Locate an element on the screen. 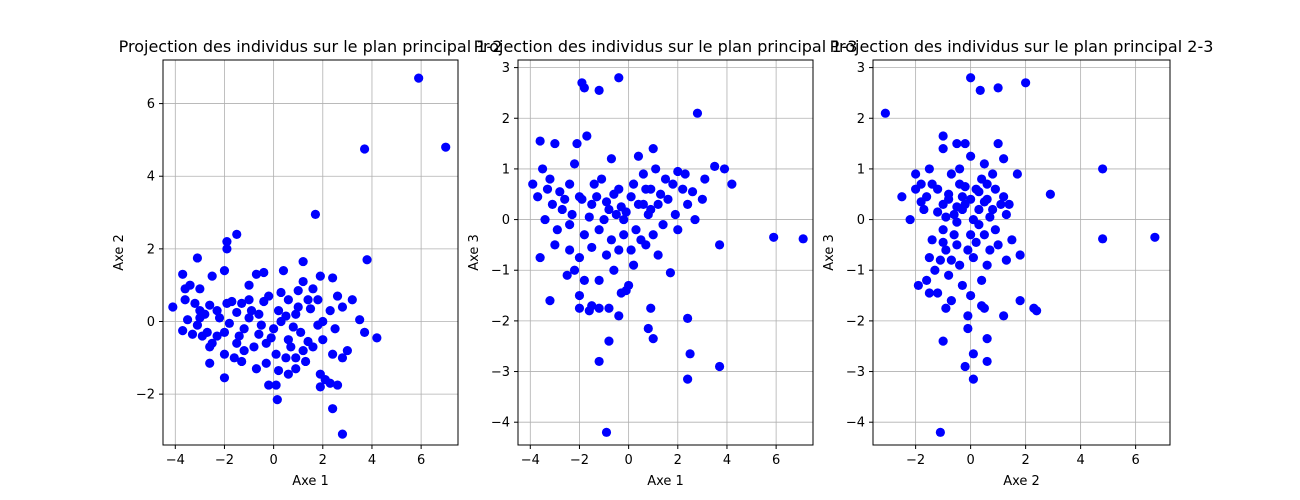  x-tick-label: 2 is located at coordinates (678, 460).